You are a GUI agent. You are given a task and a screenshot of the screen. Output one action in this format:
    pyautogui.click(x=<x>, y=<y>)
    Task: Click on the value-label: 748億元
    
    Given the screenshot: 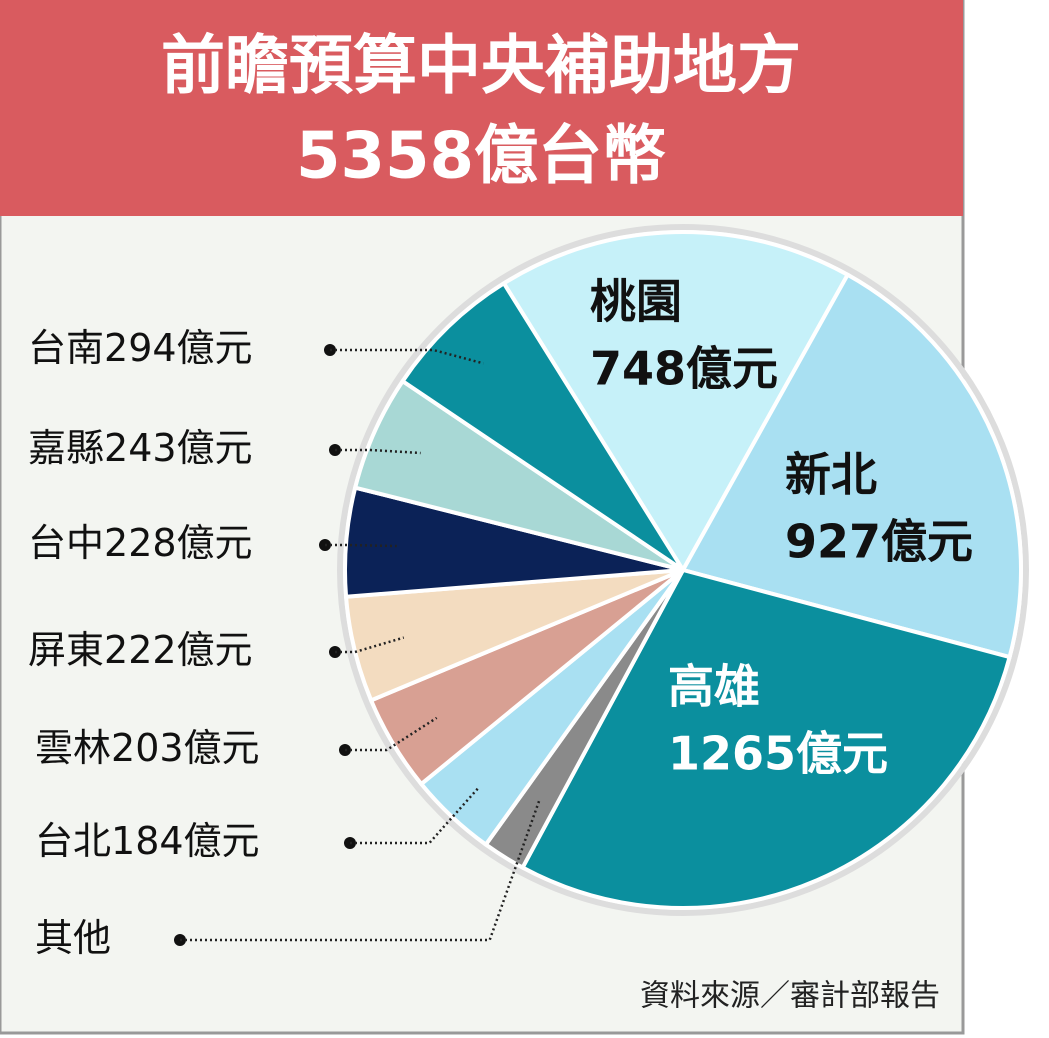 What is the action you would take?
    pyautogui.click(x=684, y=369)
    